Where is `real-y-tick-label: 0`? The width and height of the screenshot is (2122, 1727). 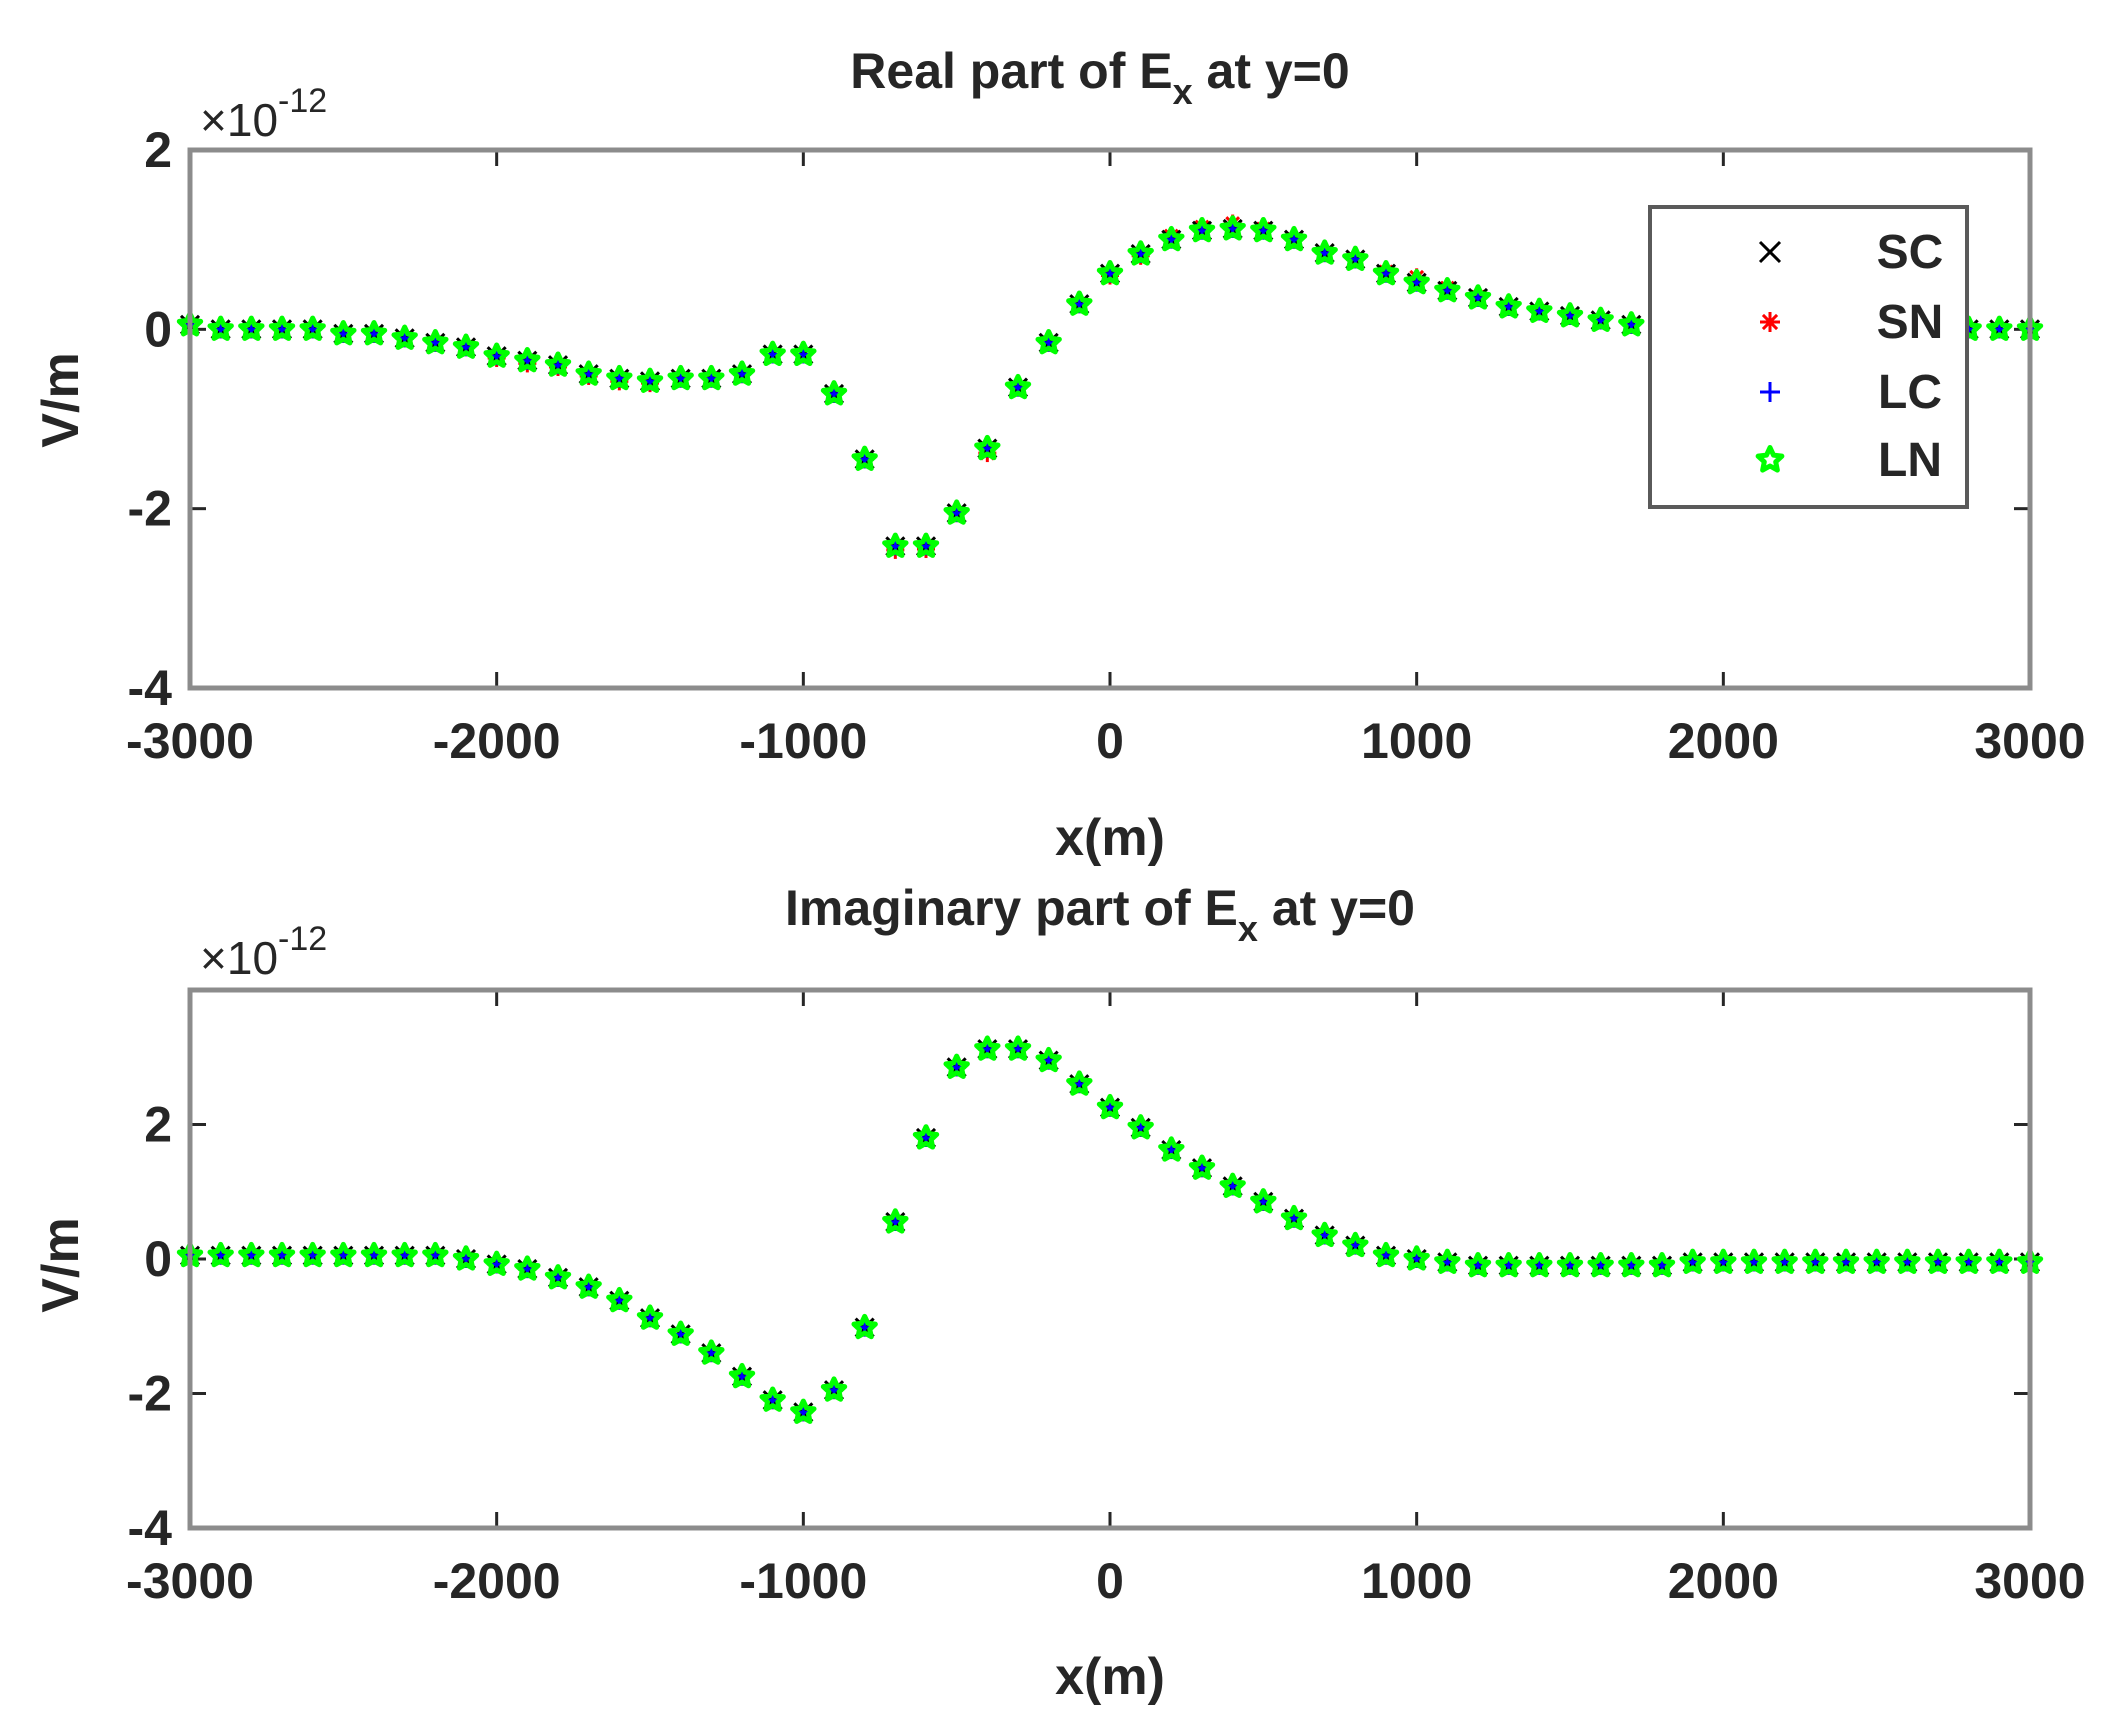 real-y-tick-label: 0 is located at coordinates (158, 329).